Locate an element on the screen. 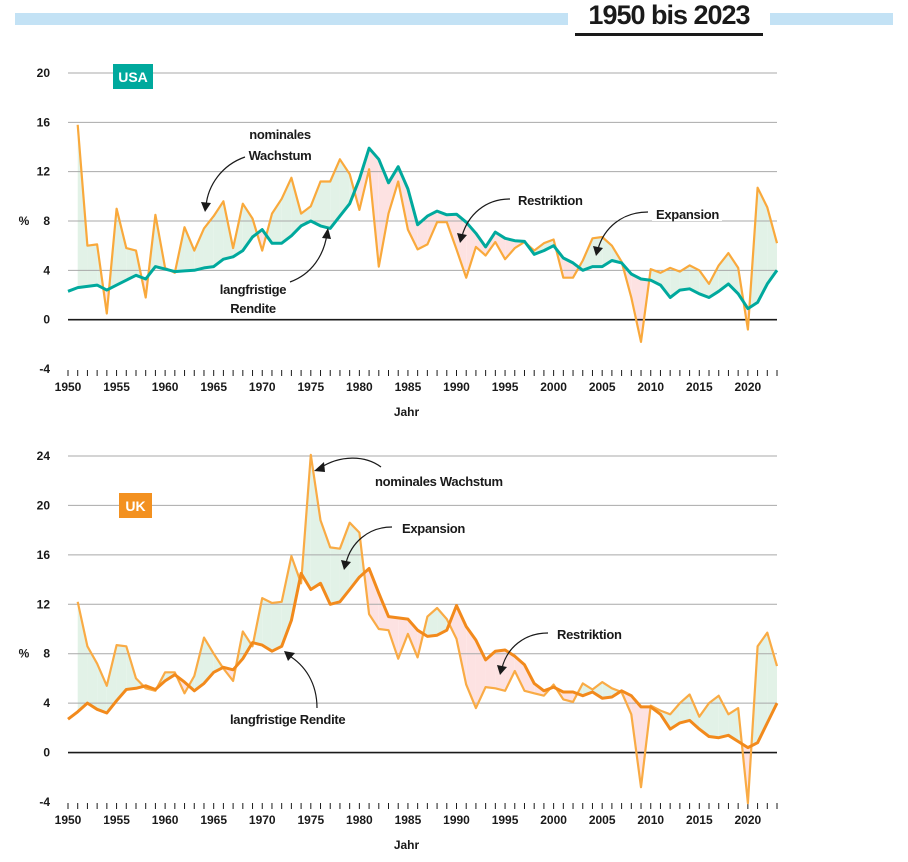 The height and width of the screenshot is (862, 908). y-tick-label: 24 is located at coordinates (44, 456).